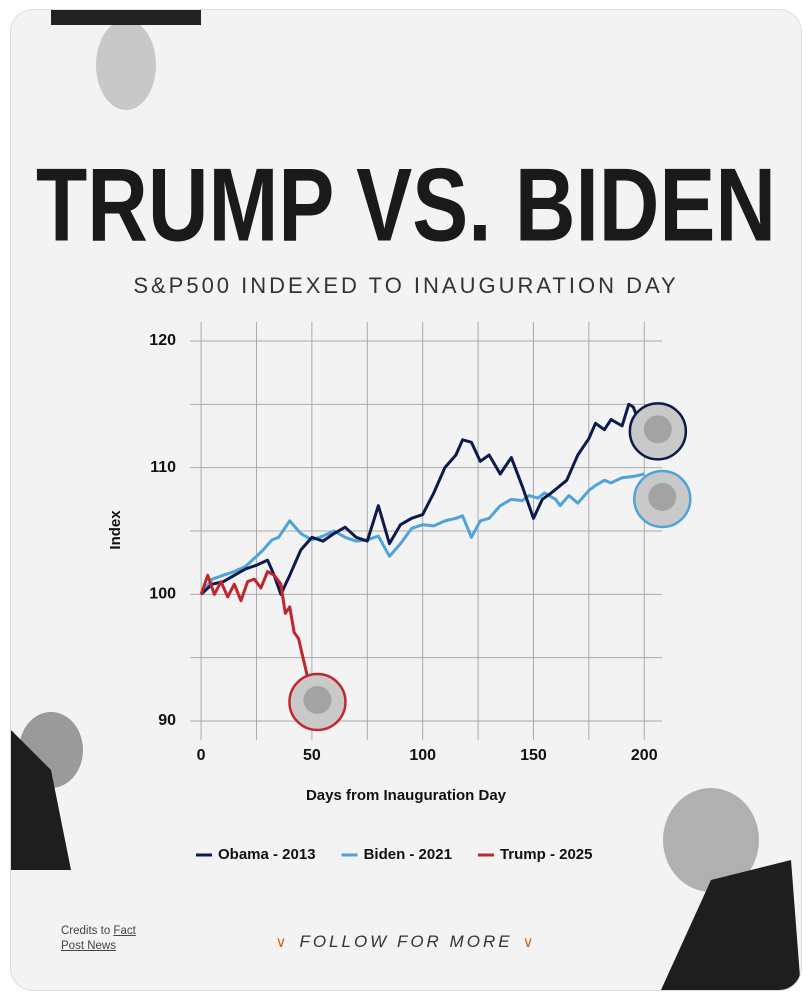 Image resolution: width=812 pixels, height=1000 pixels. I want to click on x-axis-label: Days from Inauguration Day, so click(406, 795).